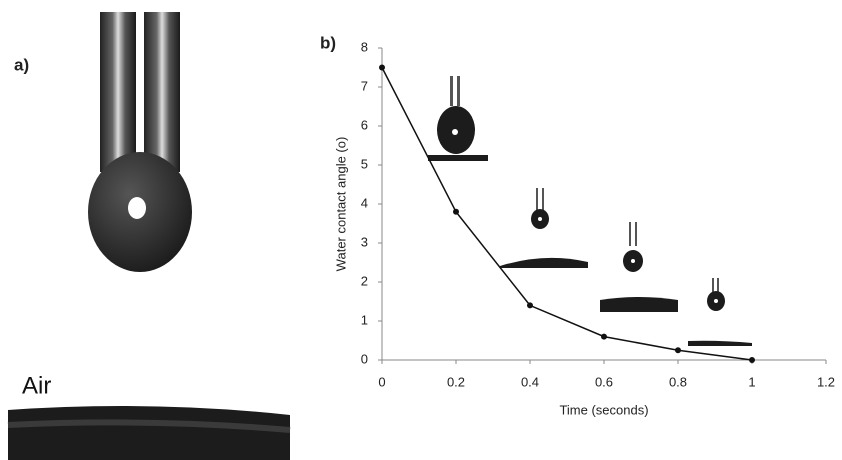 The width and height of the screenshot is (842, 460). I want to click on surface, so click(149, 433).